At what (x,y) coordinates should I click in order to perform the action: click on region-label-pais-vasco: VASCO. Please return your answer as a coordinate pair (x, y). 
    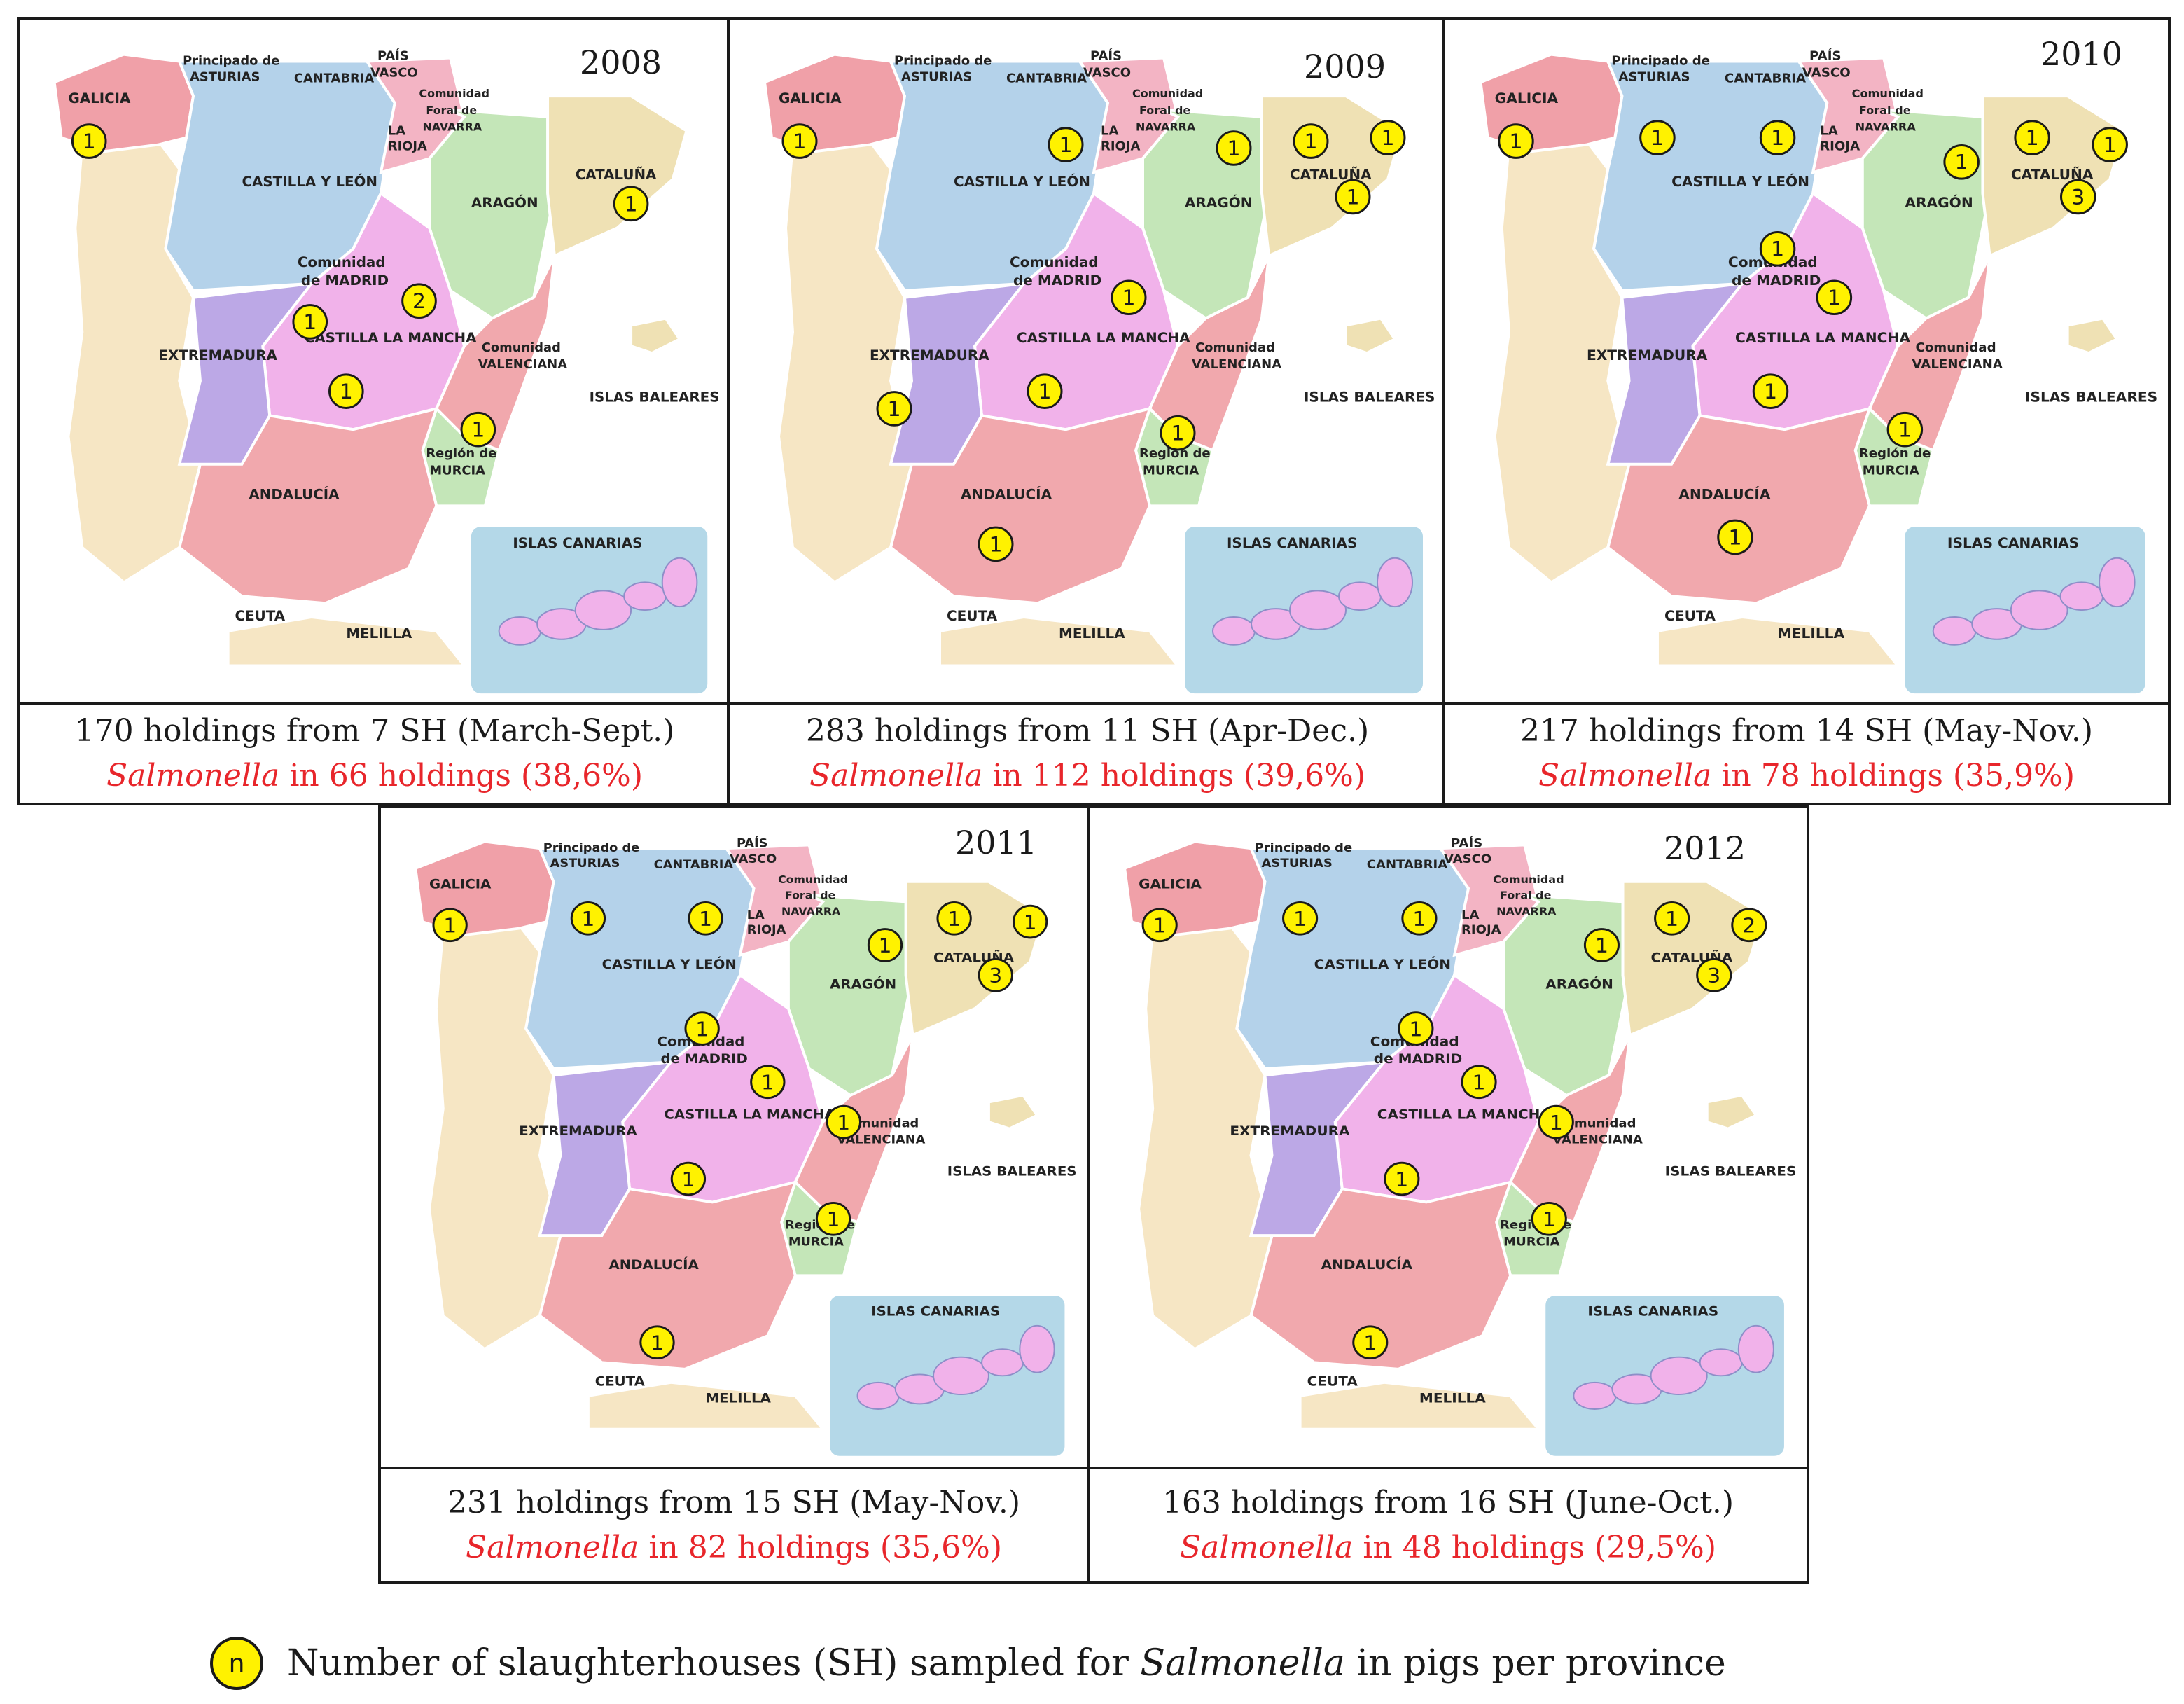
    Looking at the image, I should click on (1827, 72).